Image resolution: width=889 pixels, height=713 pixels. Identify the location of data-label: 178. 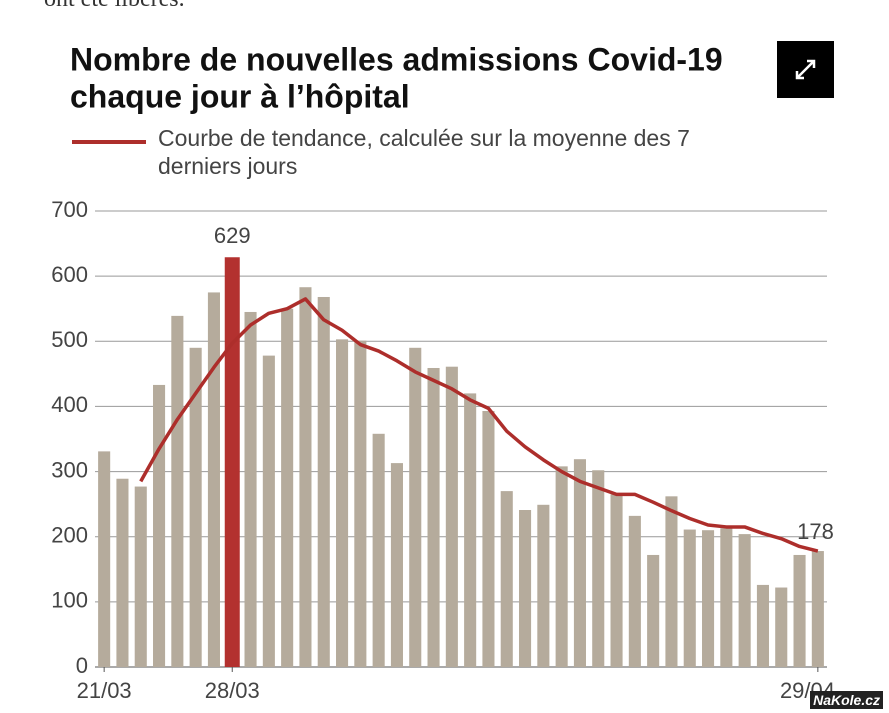
(815, 531).